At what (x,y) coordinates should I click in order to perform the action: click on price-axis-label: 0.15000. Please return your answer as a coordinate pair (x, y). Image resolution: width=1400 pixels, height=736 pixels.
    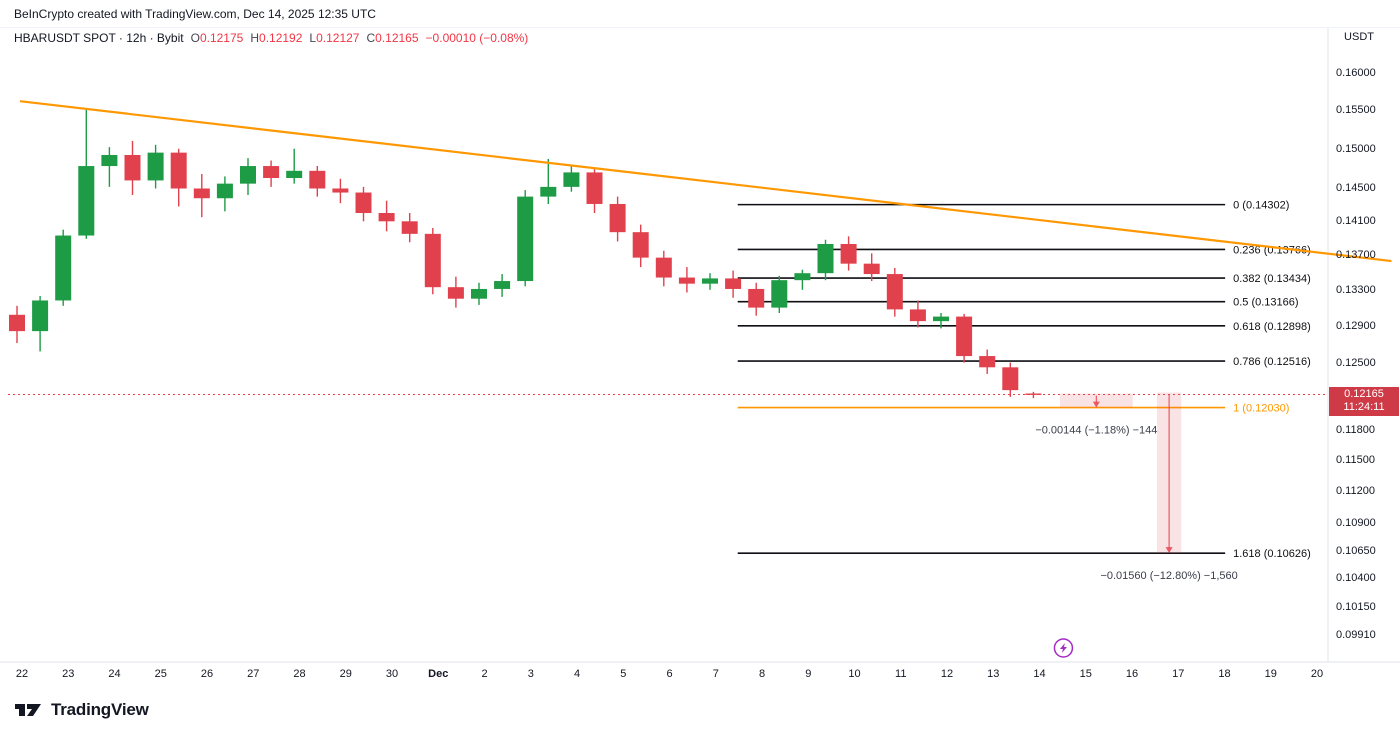
    Looking at the image, I should click on (1356, 148).